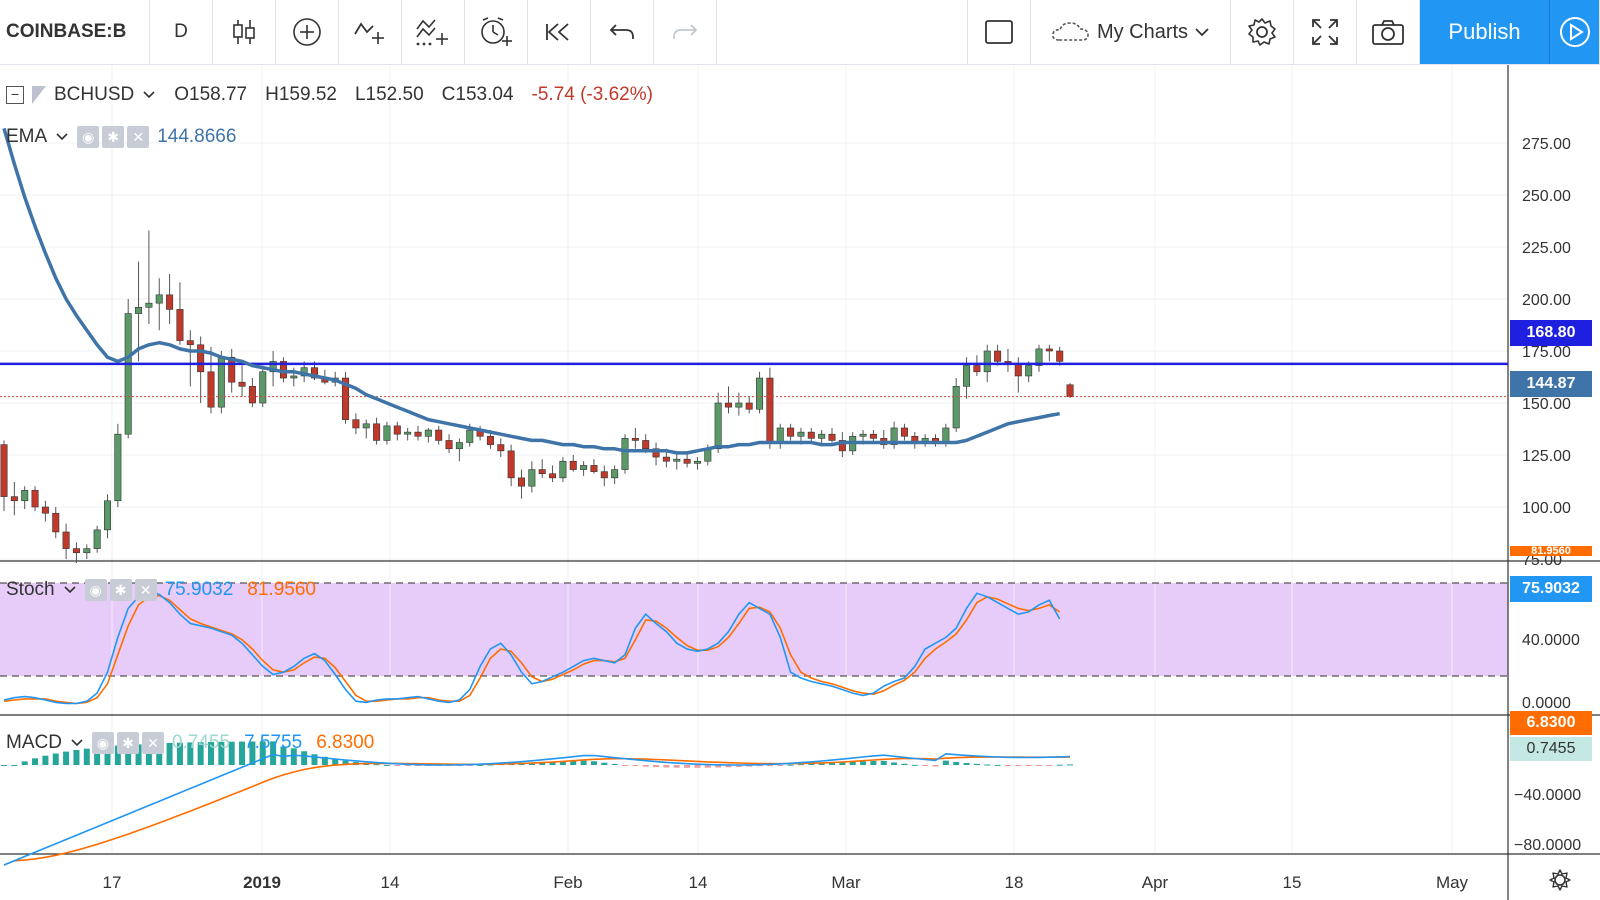 The image size is (1600, 900). I want to click on macd-controls: ◉ ✱ ✕, so click(127, 743).